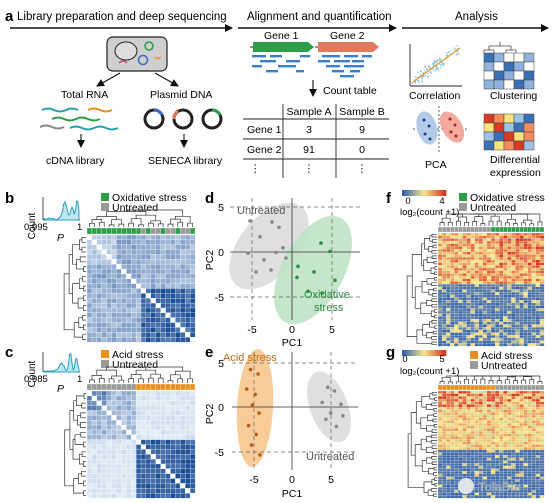 The height and width of the screenshot is (503, 554). What do you see at coordinates (529, 387) in the screenshot?
I see `sample-strip-cell` at bounding box center [529, 387].